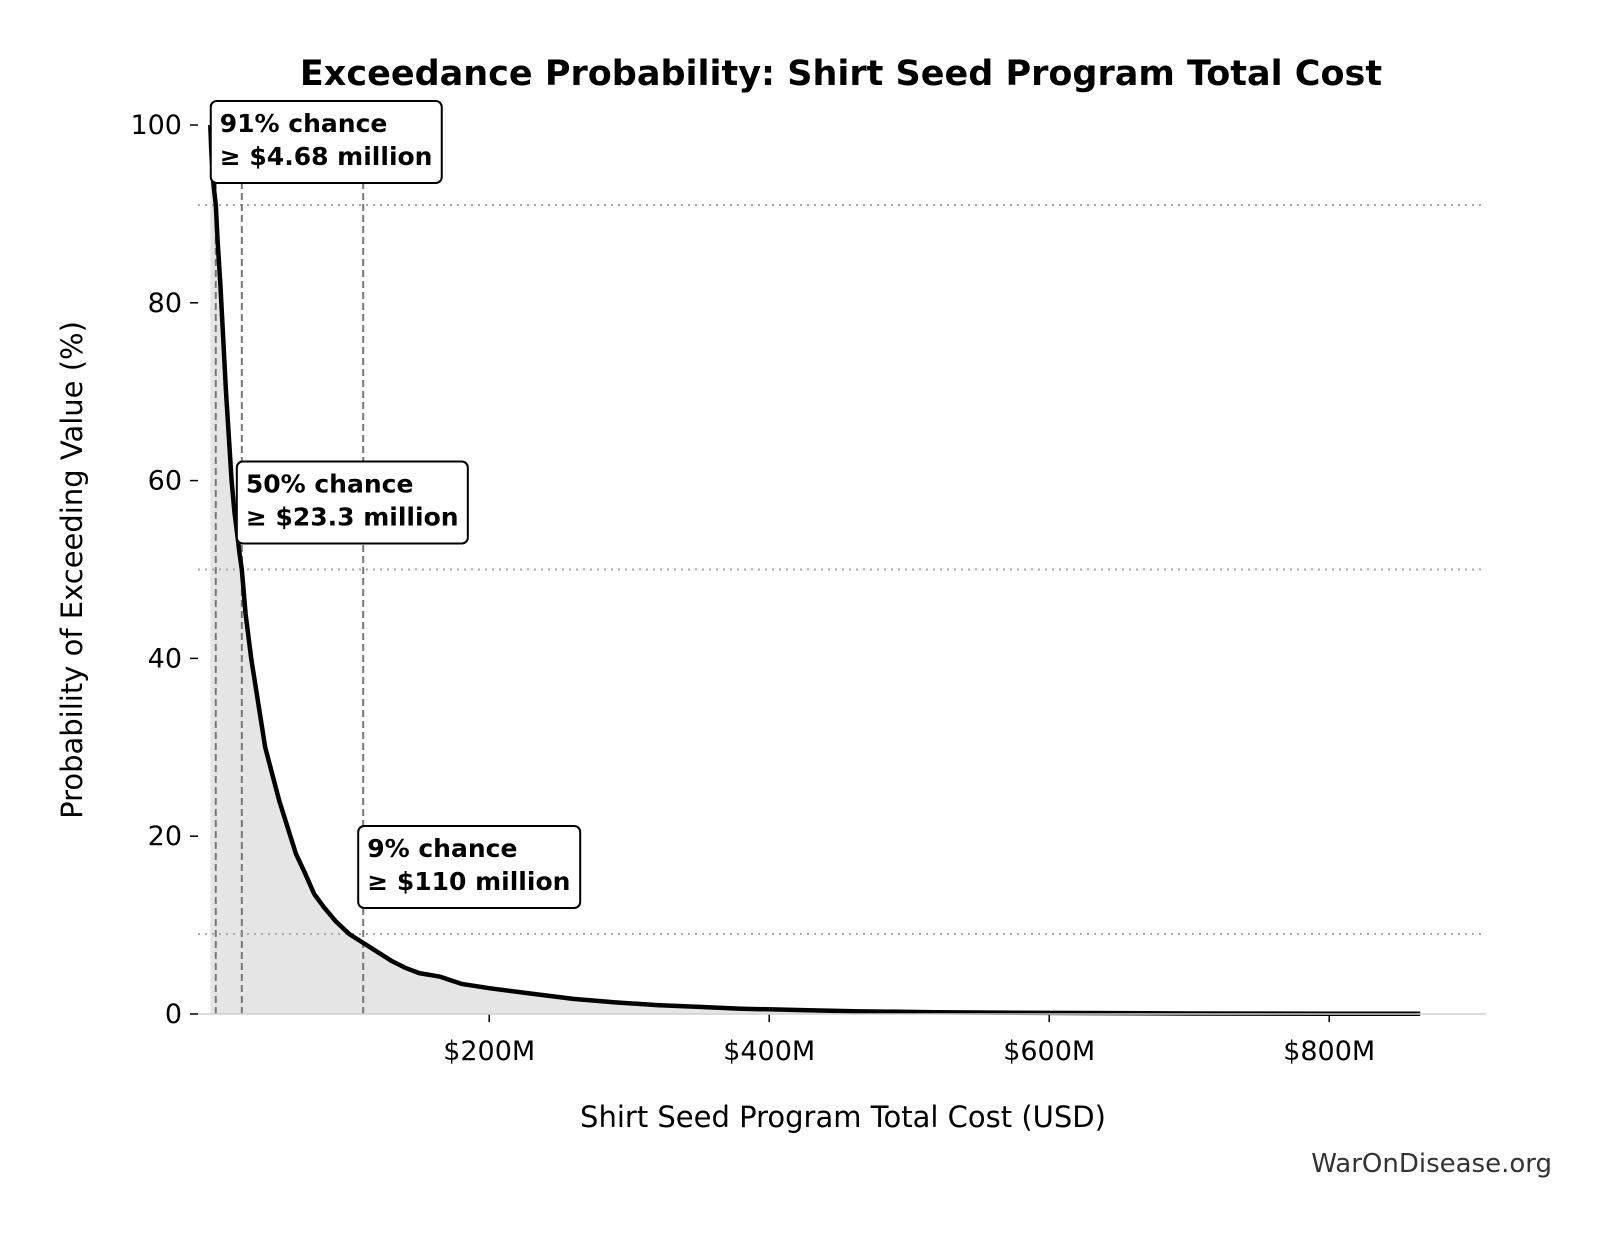 The width and height of the screenshot is (1603, 1233). What do you see at coordinates (326, 156) in the screenshot?
I see `annotation-line2: ≥ $4.68 million` at bounding box center [326, 156].